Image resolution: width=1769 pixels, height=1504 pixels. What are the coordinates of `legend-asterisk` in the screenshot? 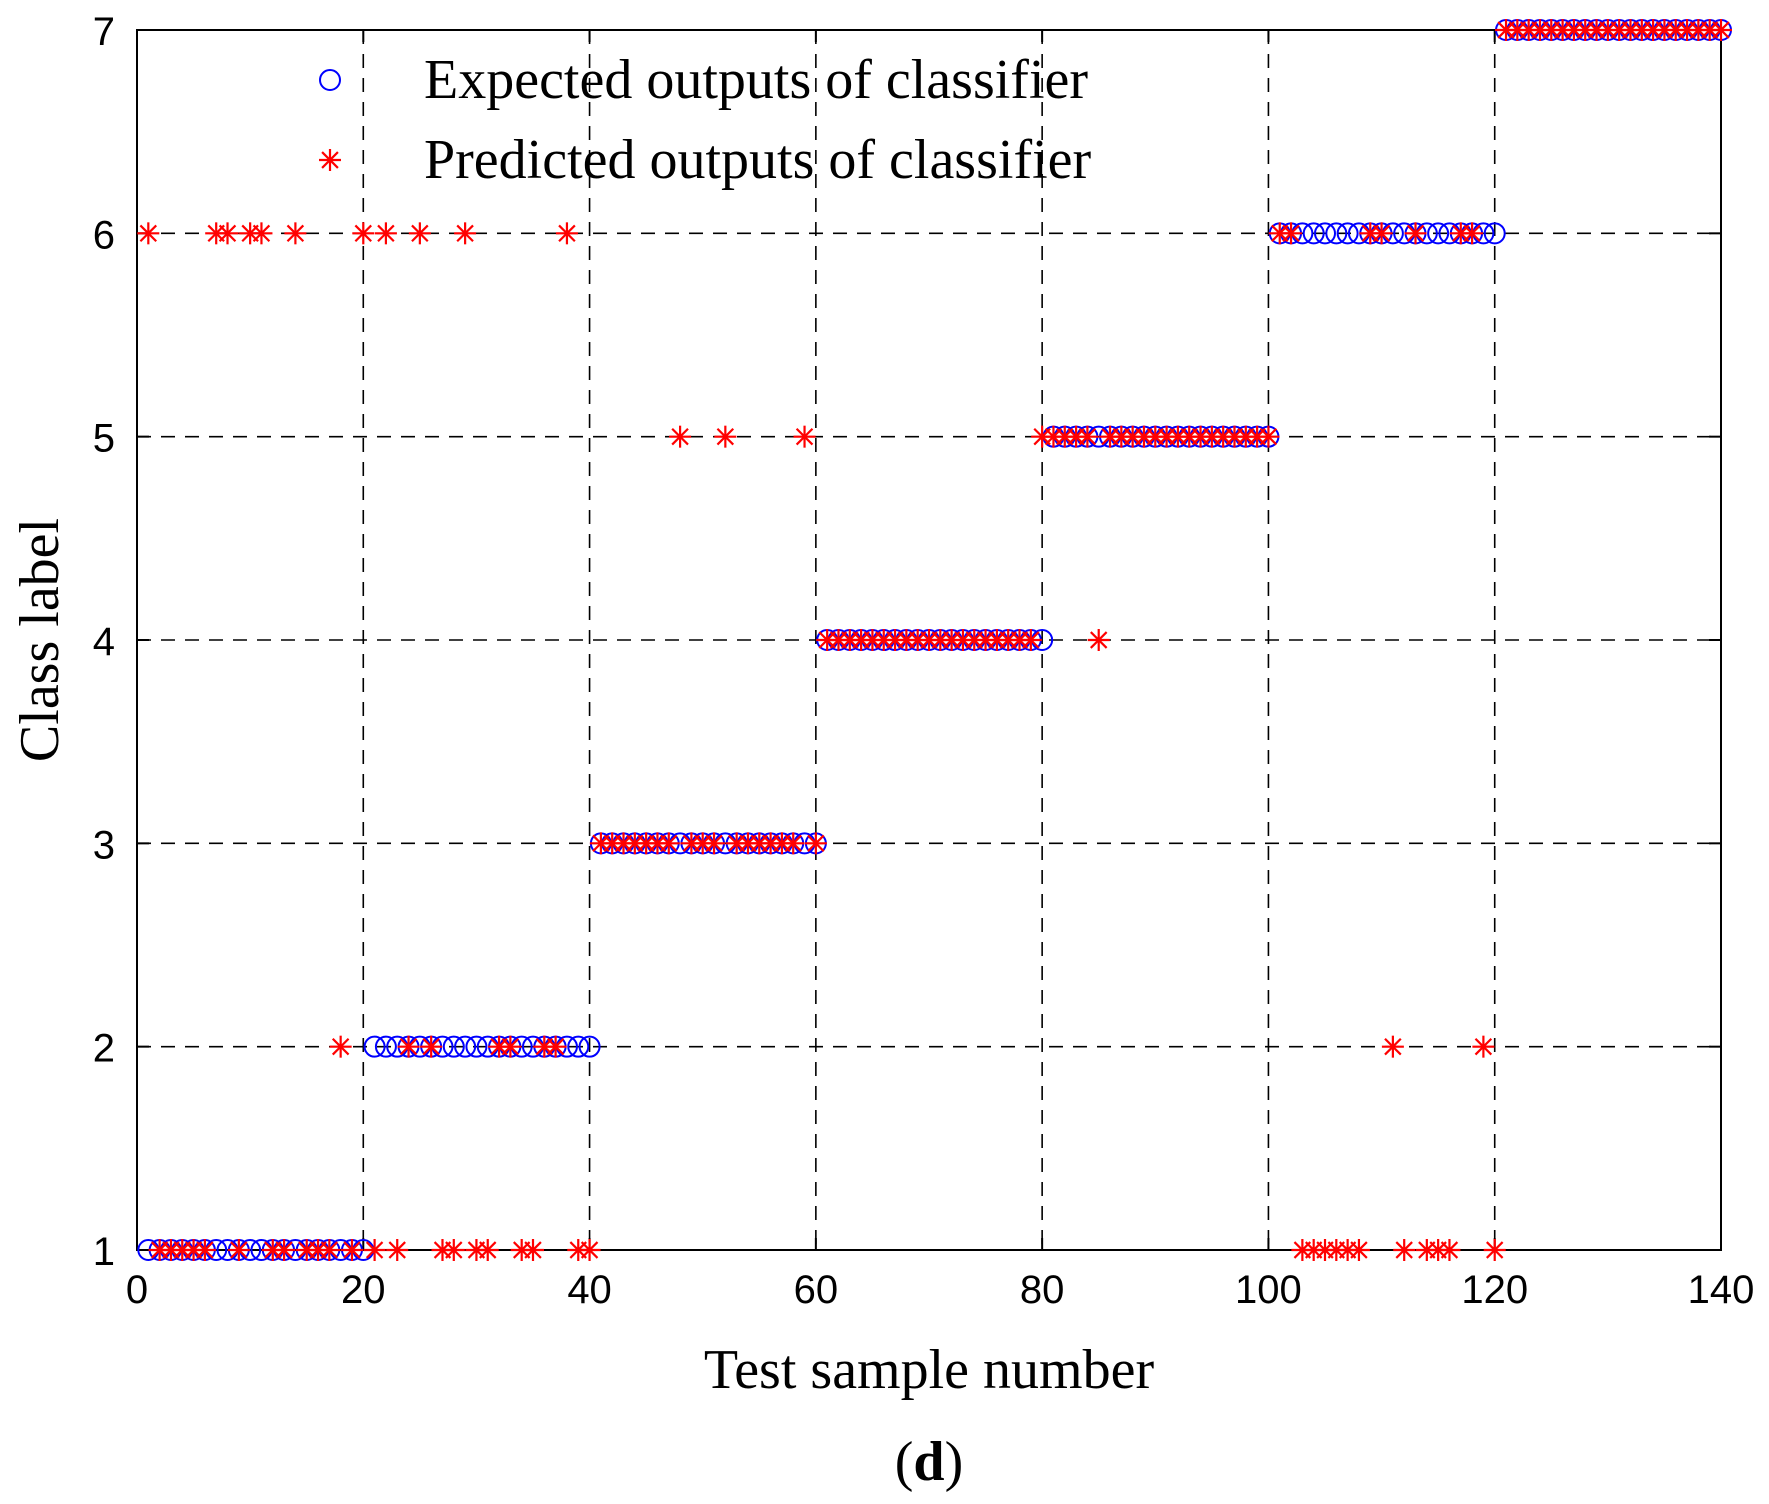 It's located at (330, 160).